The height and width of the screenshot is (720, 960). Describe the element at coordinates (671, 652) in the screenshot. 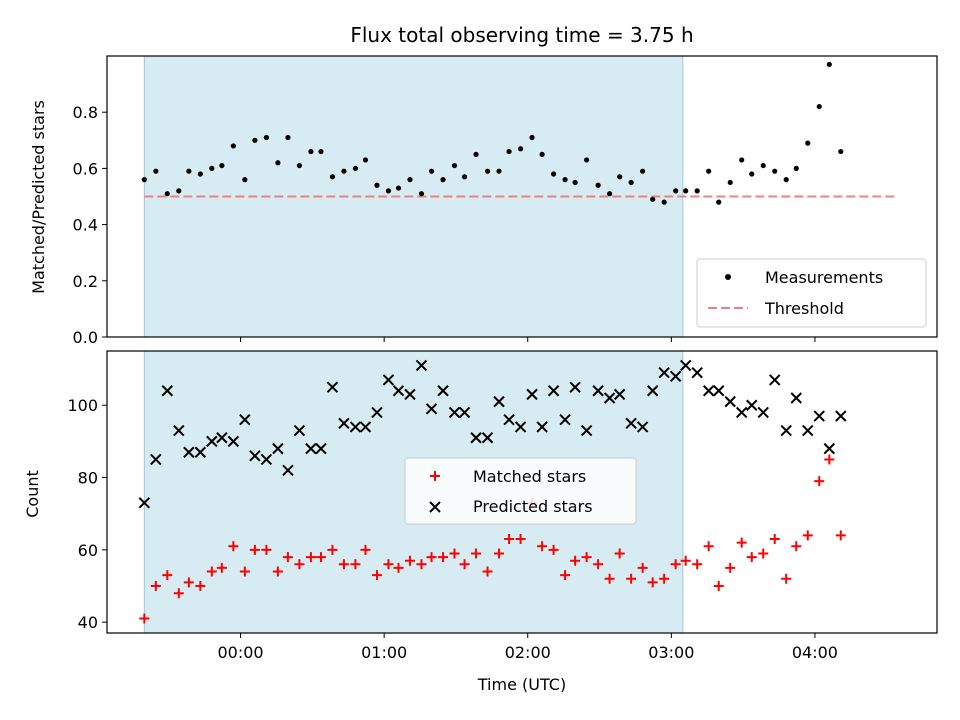

I see `x-tick-label: 03:00` at that location.